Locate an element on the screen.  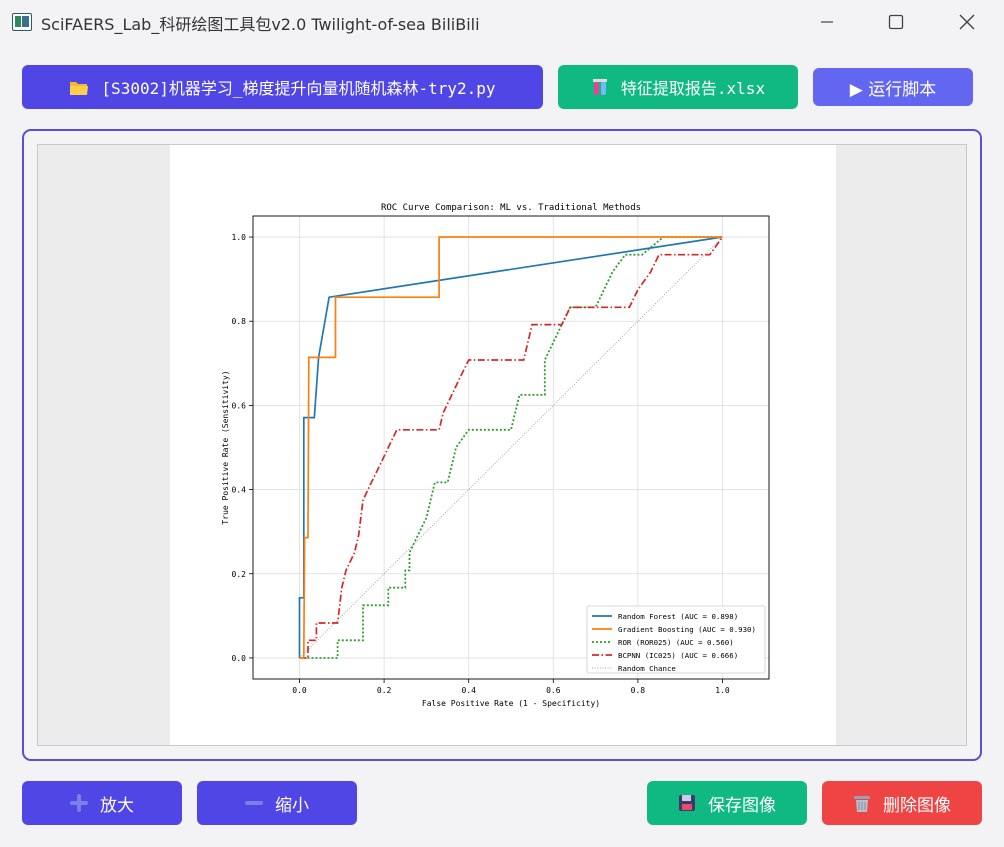
run-script-label: ▶ 运行脚本 is located at coordinates (893, 89).